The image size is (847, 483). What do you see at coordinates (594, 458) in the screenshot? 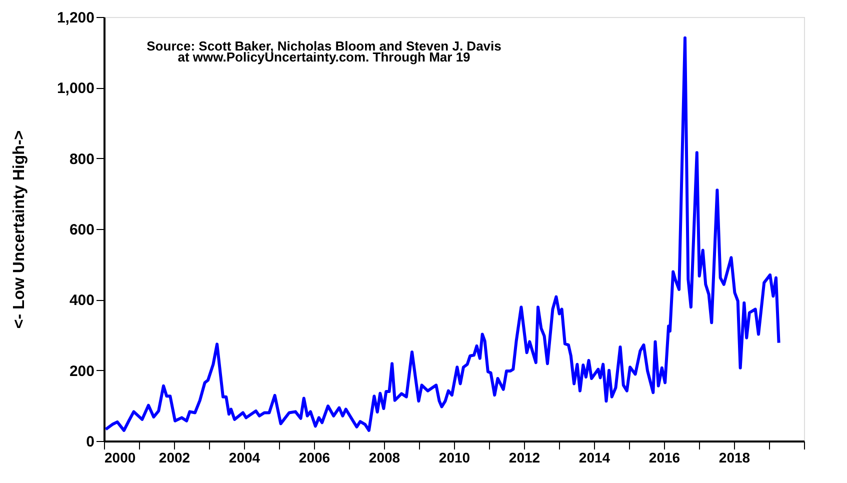
I see `x-tick-label: 2014` at bounding box center [594, 458].